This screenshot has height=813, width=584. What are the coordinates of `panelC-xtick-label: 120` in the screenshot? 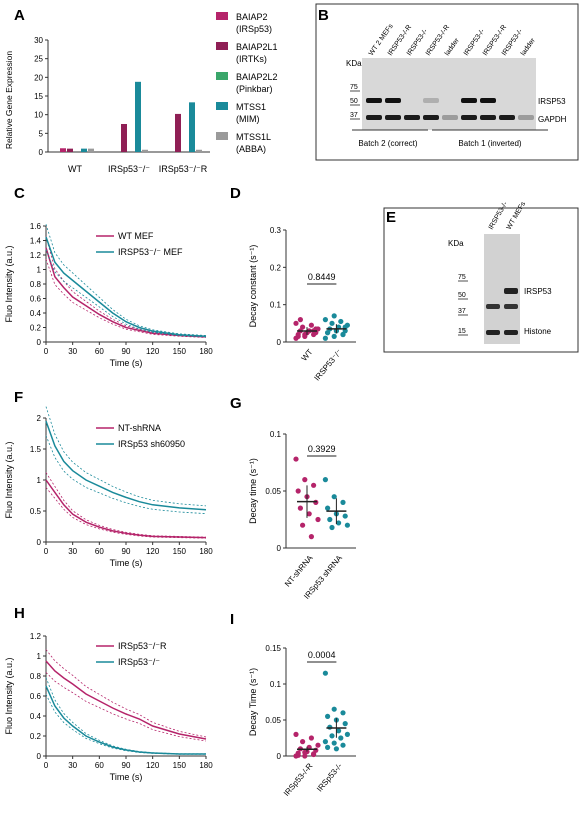 It's located at (153, 351).